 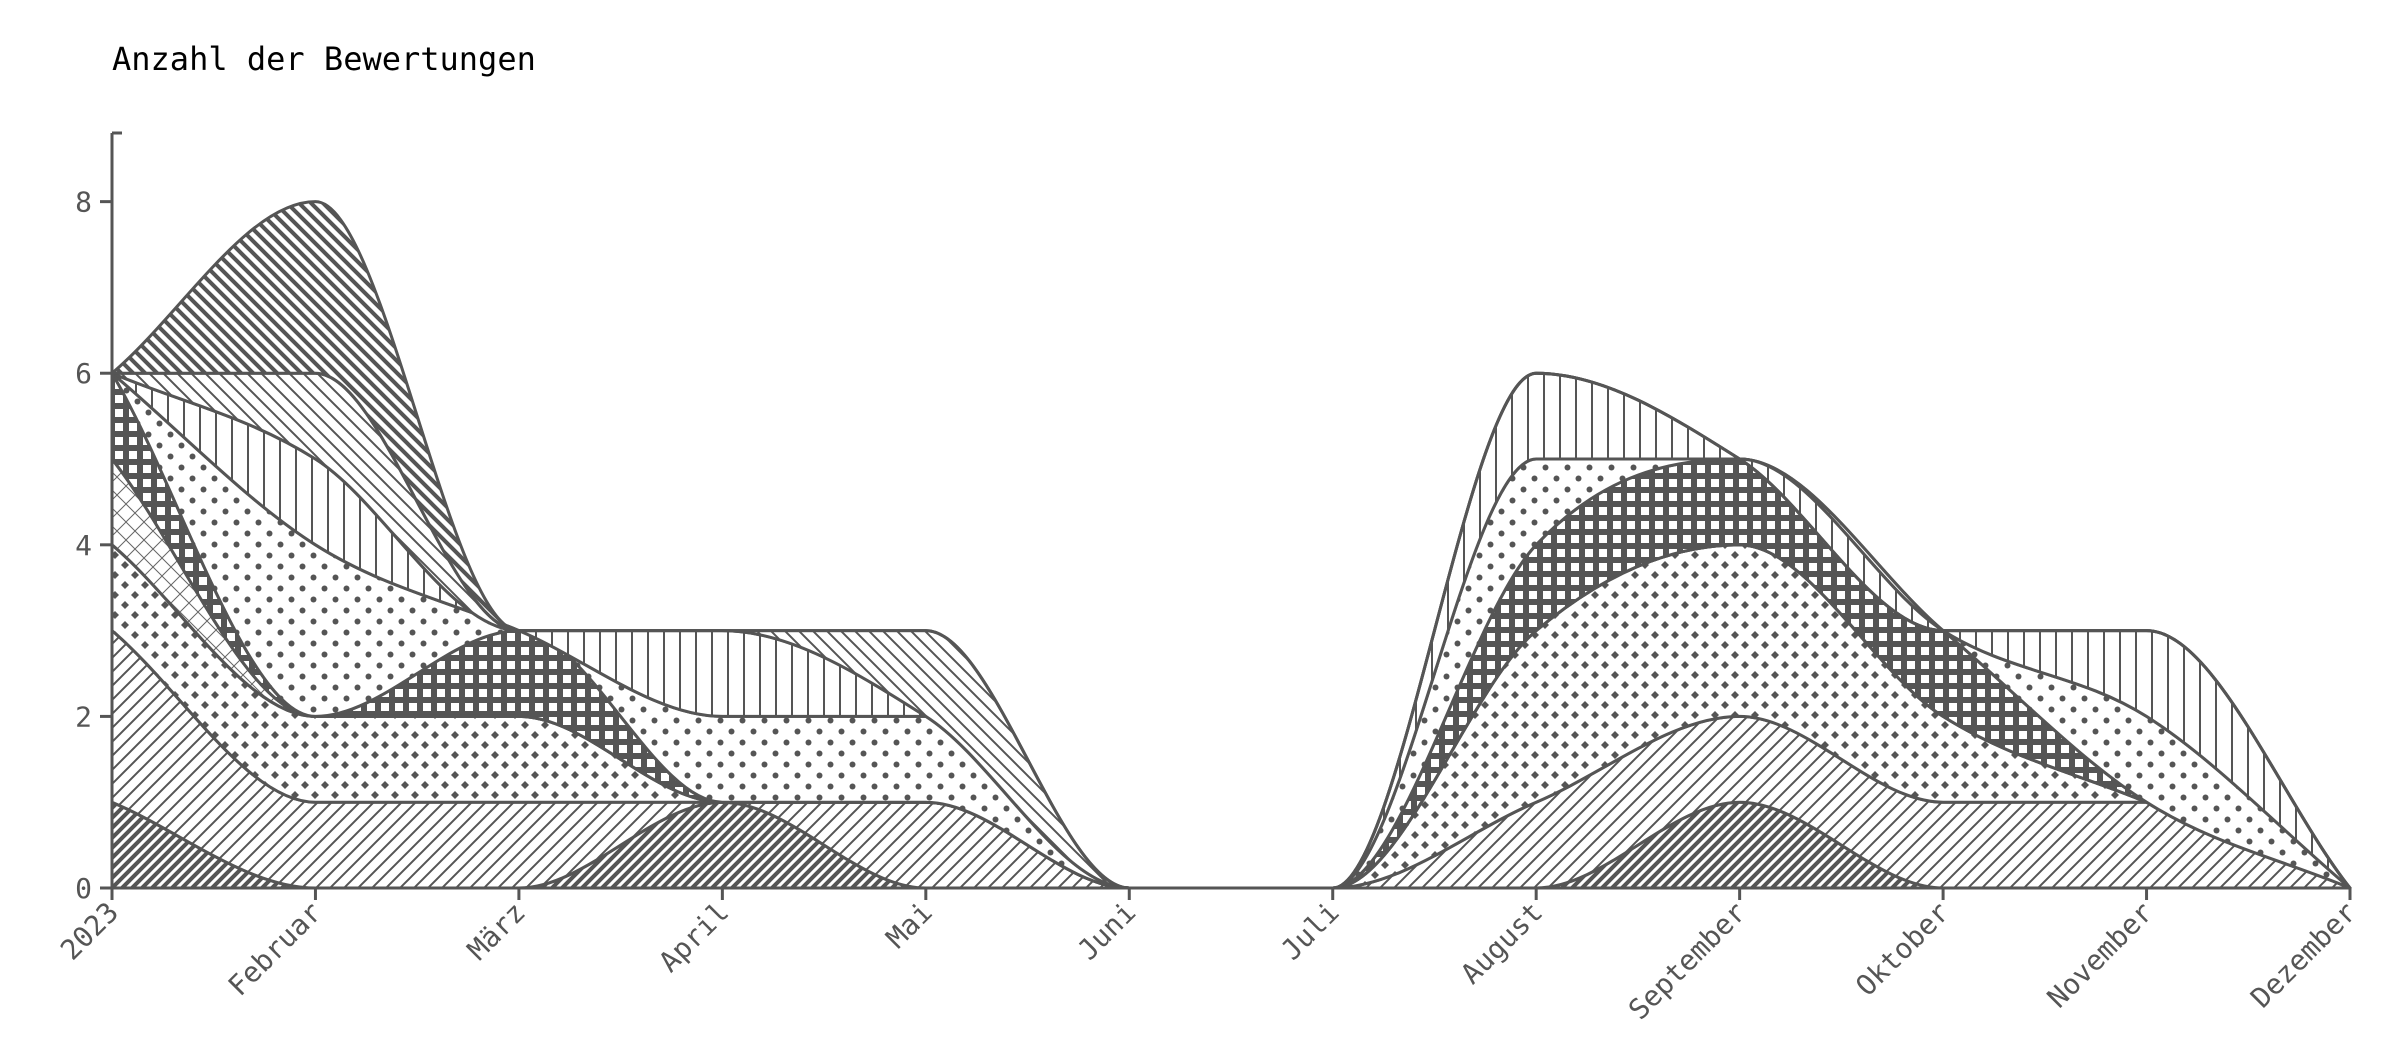 What do you see at coordinates (324, 59) in the screenshot?
I see `chart-title: Anzahl der Bewertungen` at bounding box center [324, 59].